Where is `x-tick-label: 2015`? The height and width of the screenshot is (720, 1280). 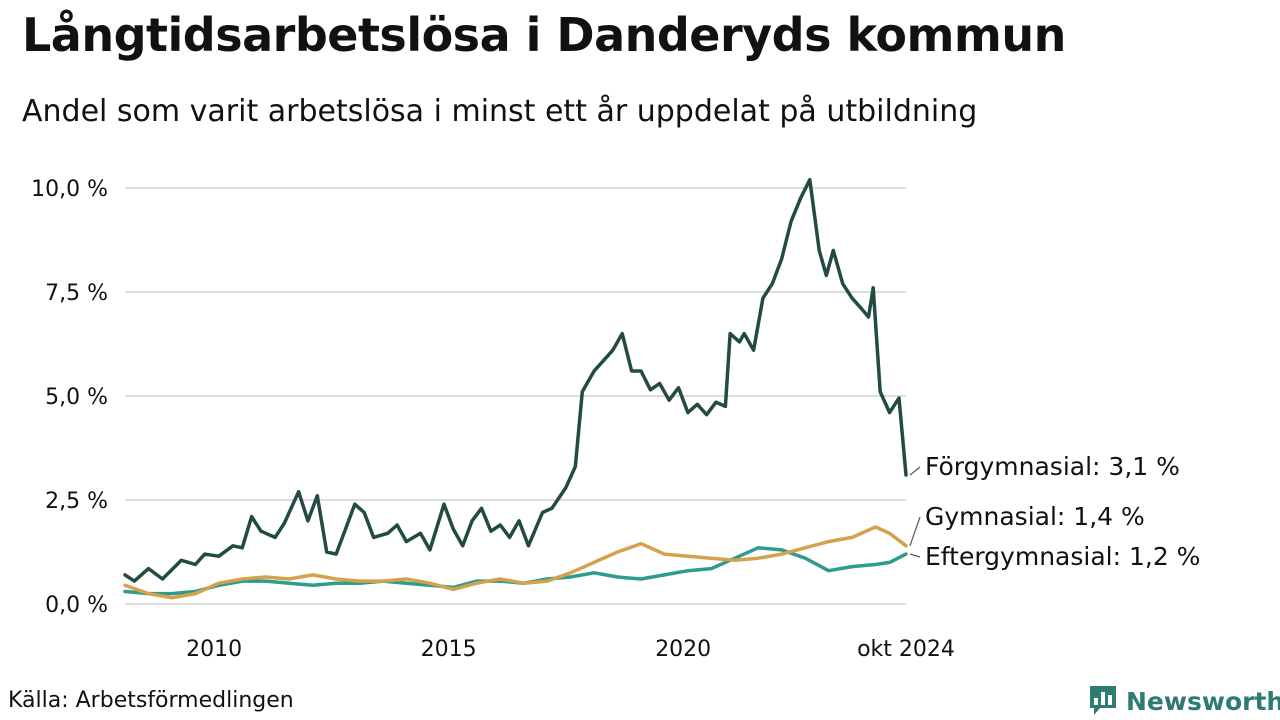 x-tick-label: 2015 is located at coordinates (449, 649).